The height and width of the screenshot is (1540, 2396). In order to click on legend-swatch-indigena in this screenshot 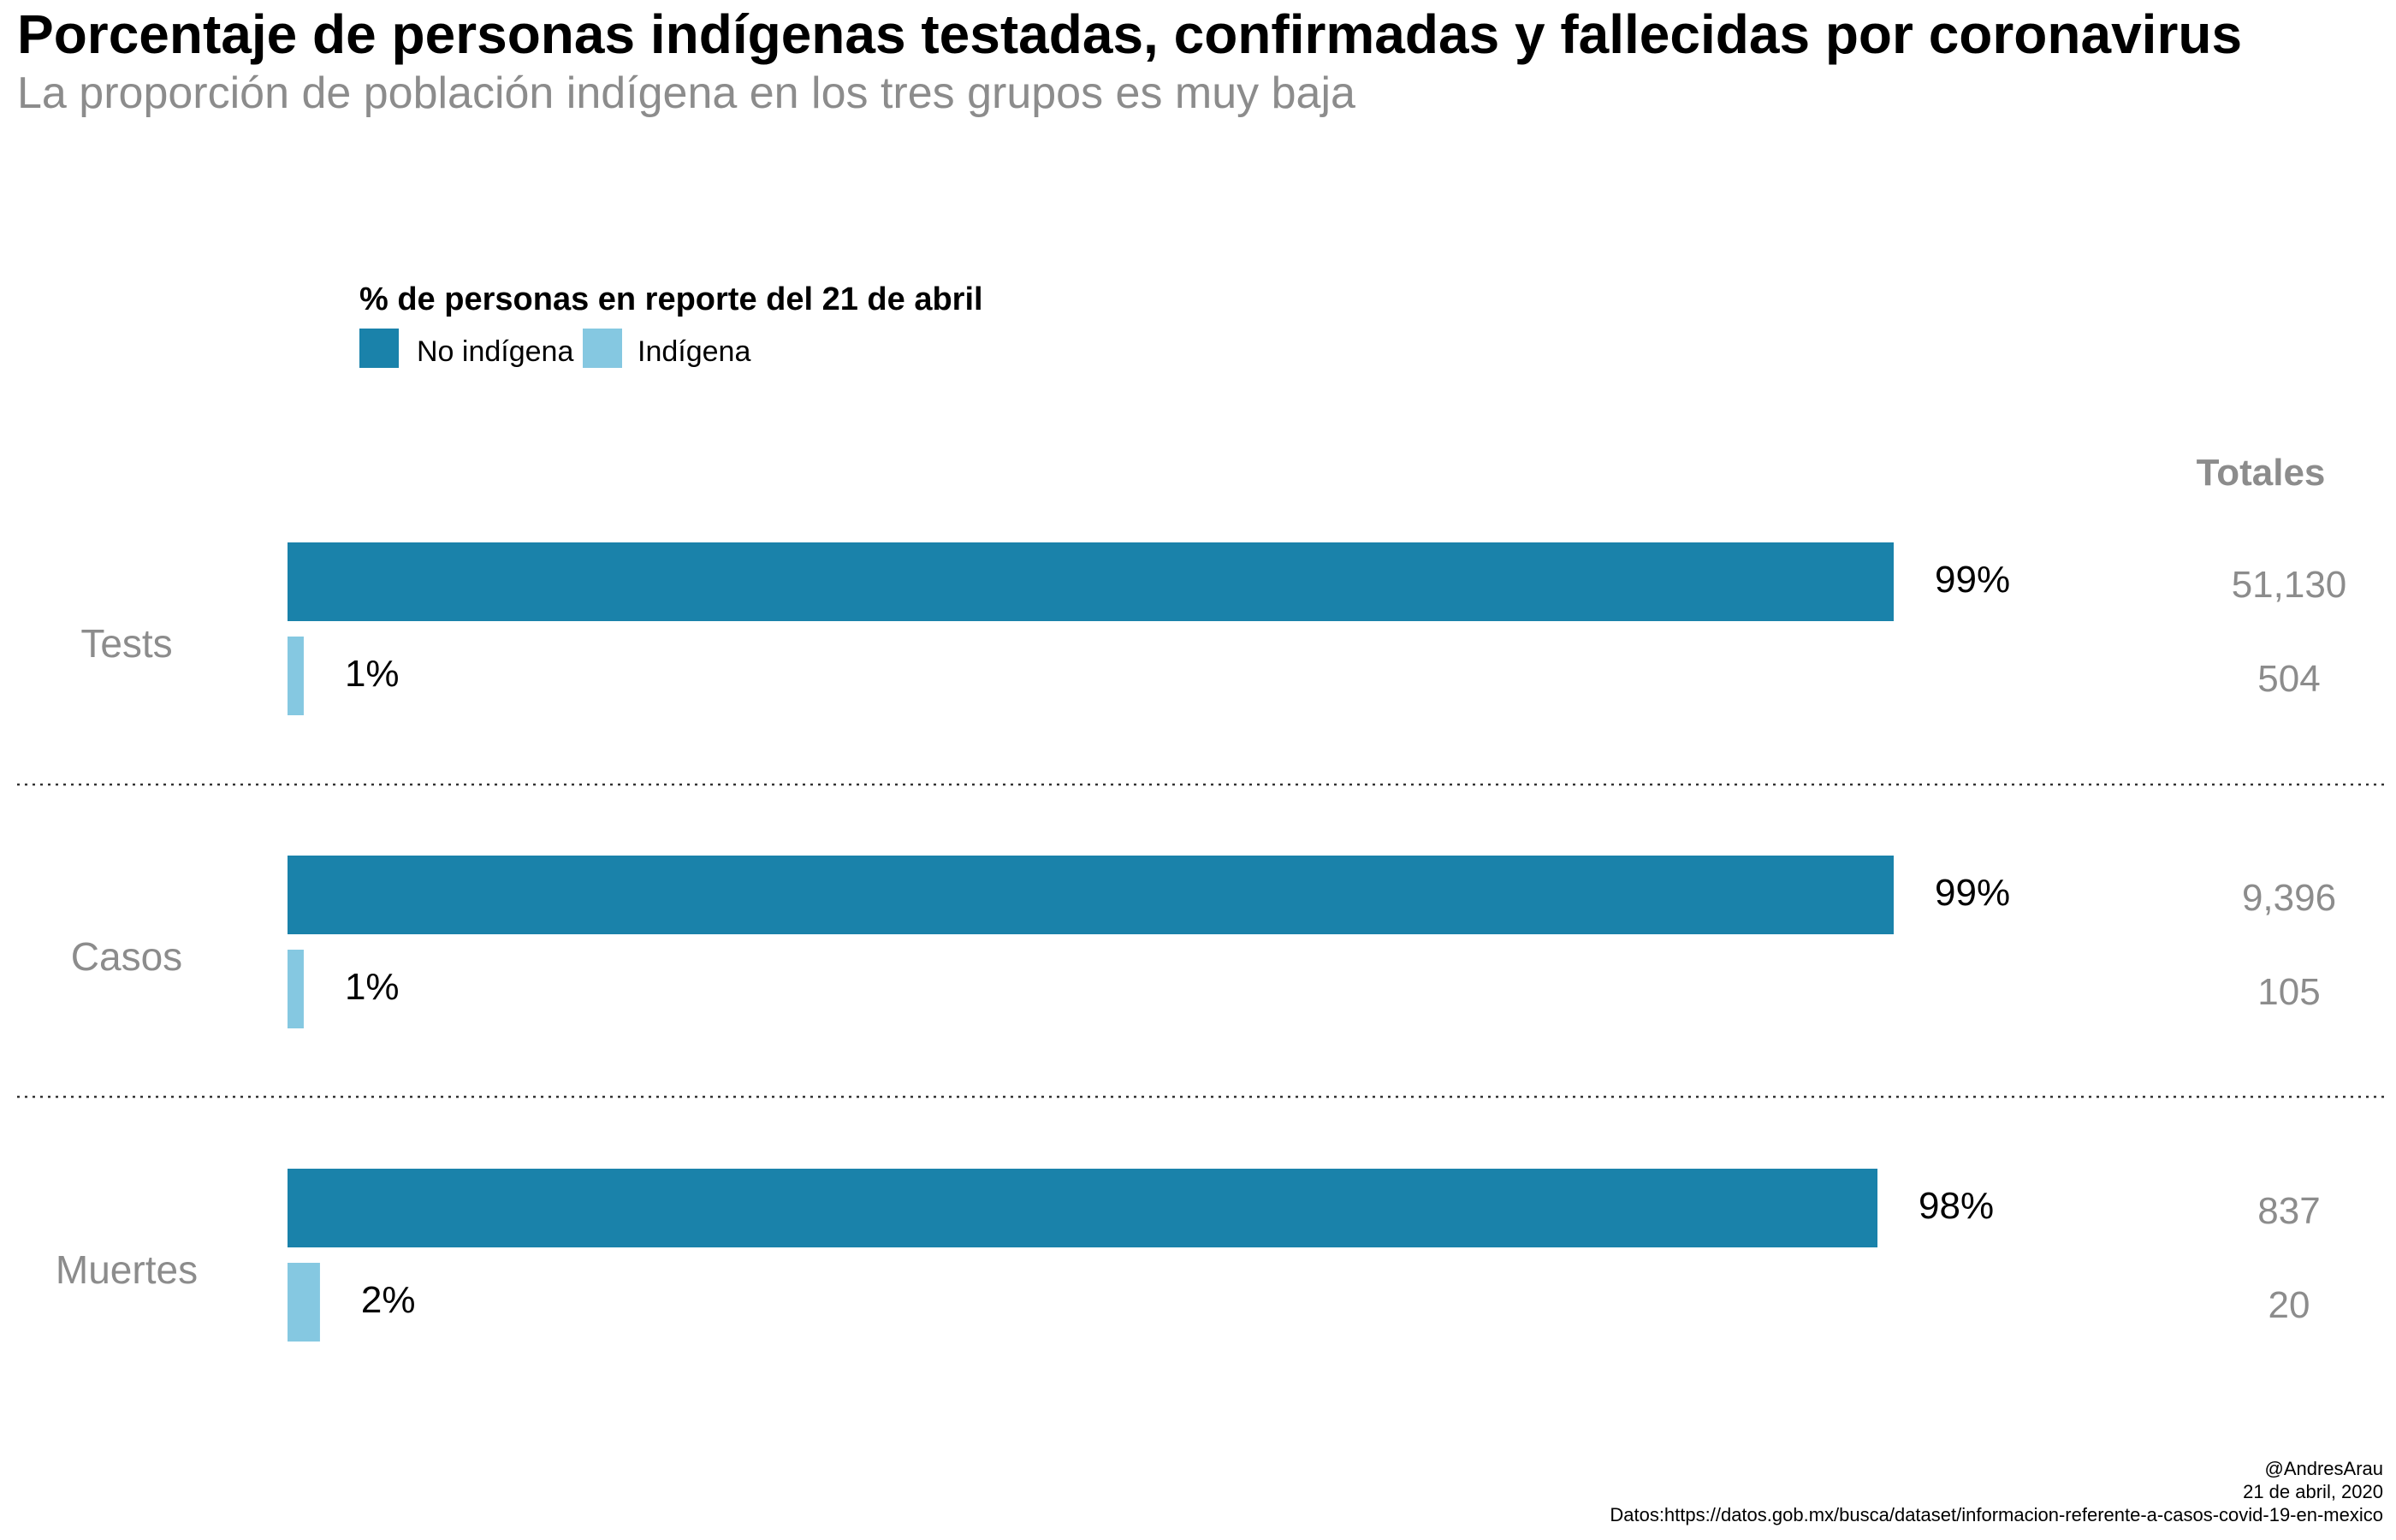, I will do `click(602, 348)`.